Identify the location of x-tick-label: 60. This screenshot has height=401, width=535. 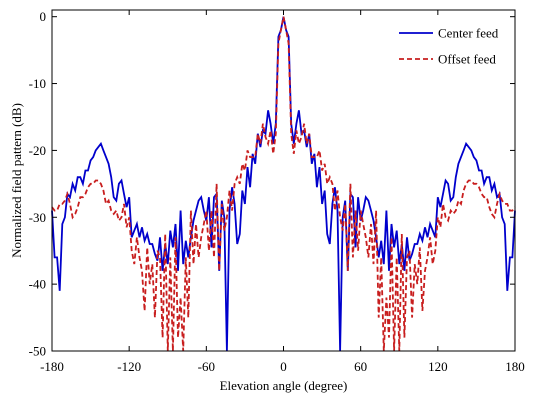
(360, 366).